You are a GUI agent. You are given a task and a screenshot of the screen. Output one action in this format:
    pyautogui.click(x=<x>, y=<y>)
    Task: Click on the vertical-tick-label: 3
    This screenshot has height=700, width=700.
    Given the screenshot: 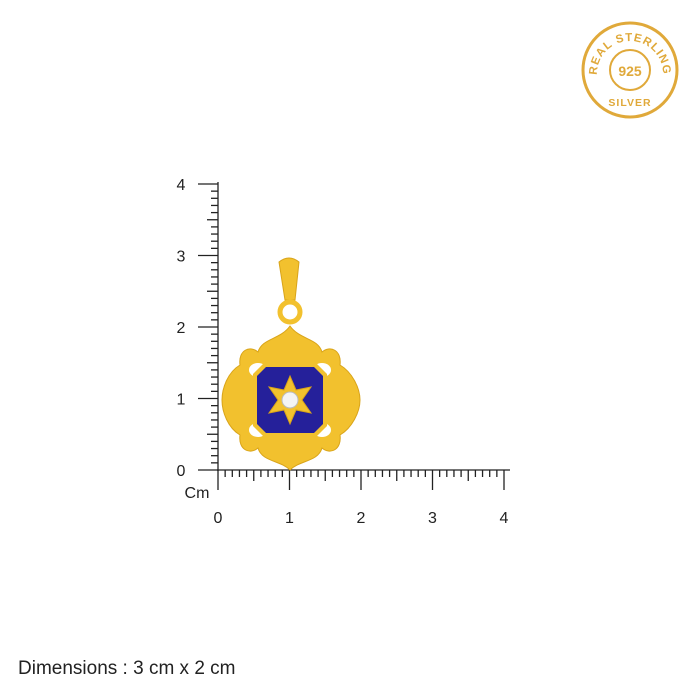 What is the action you would take?
    pyautogui.click(x=181, y=257)
    